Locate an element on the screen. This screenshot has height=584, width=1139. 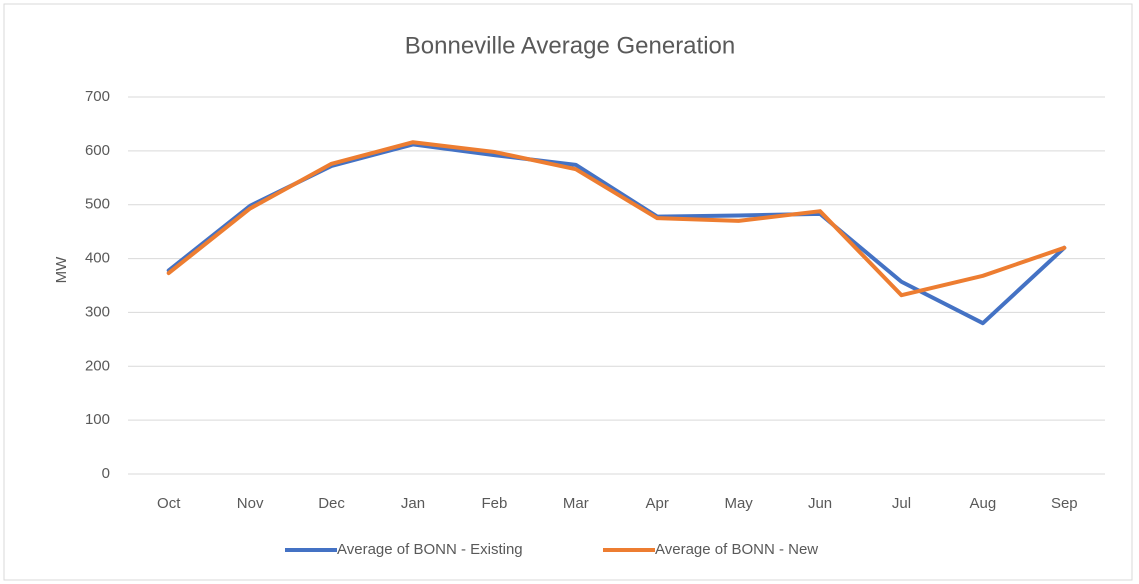
x-tick-label: Apr is located at coordinates (657, 503).